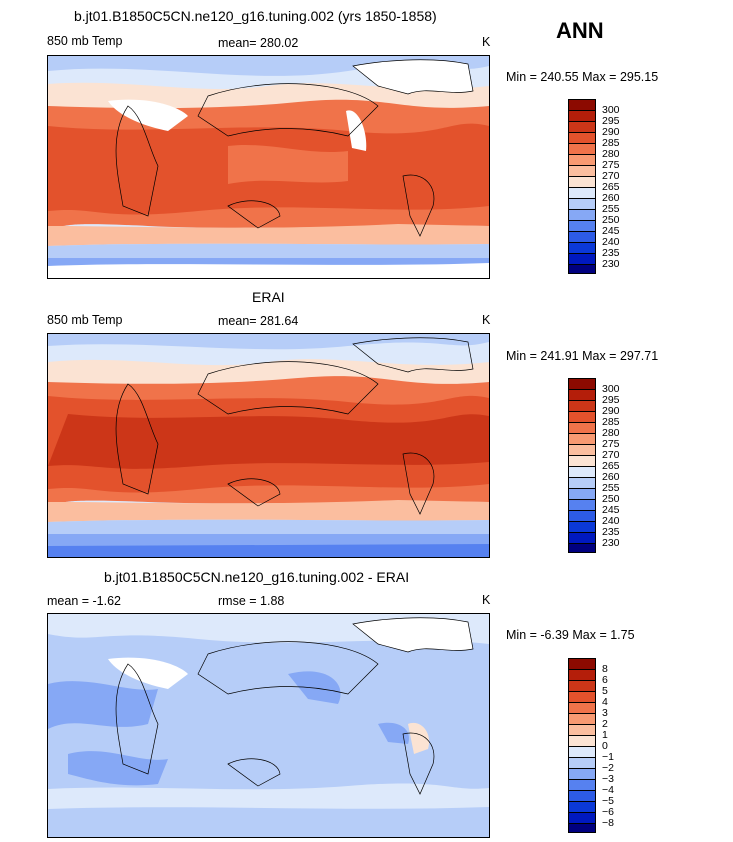  I want to click on colorbar-tick: −1, so click(608, 757).